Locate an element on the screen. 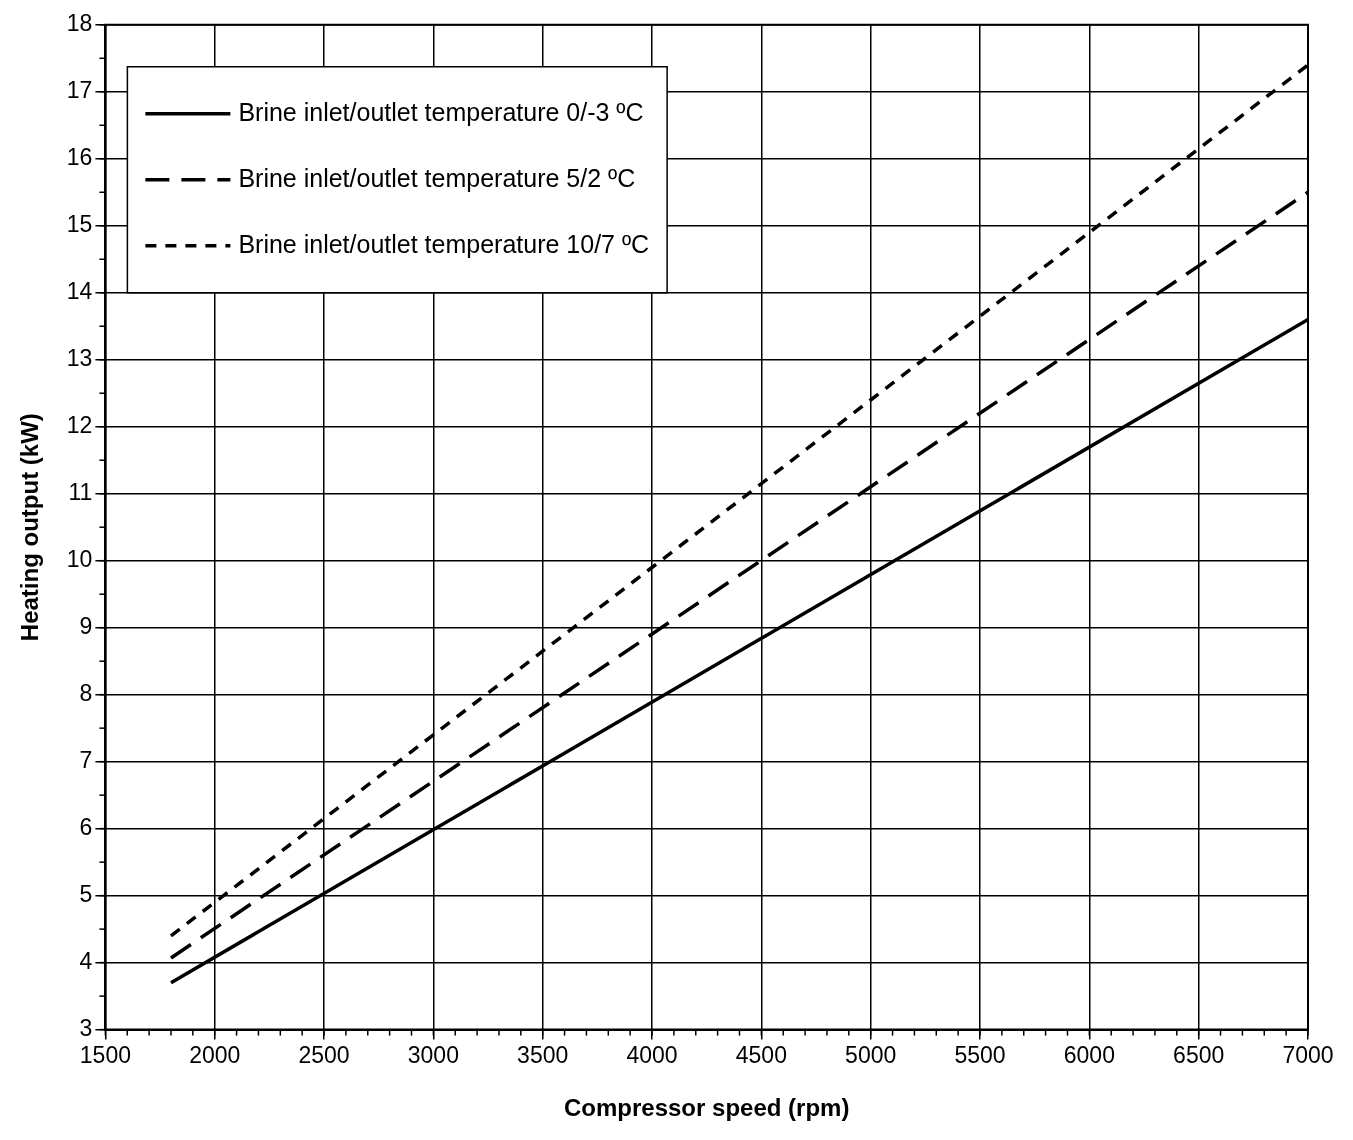 The height and width of the screenshot is (1140, 1353). legend-label: Brine inlet/outlet temperature 5/2 ºC is located at coordinates (437, 177).